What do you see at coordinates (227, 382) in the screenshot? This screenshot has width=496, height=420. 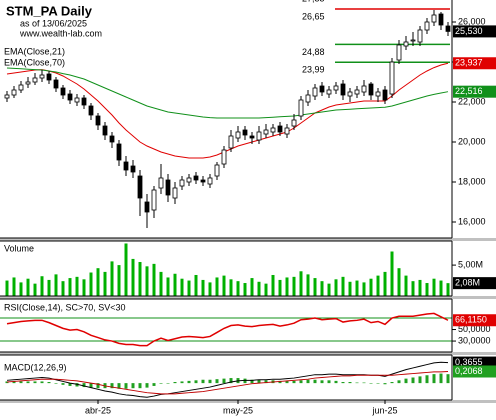 I see `indicator-line` at bounding box center [227, 382].